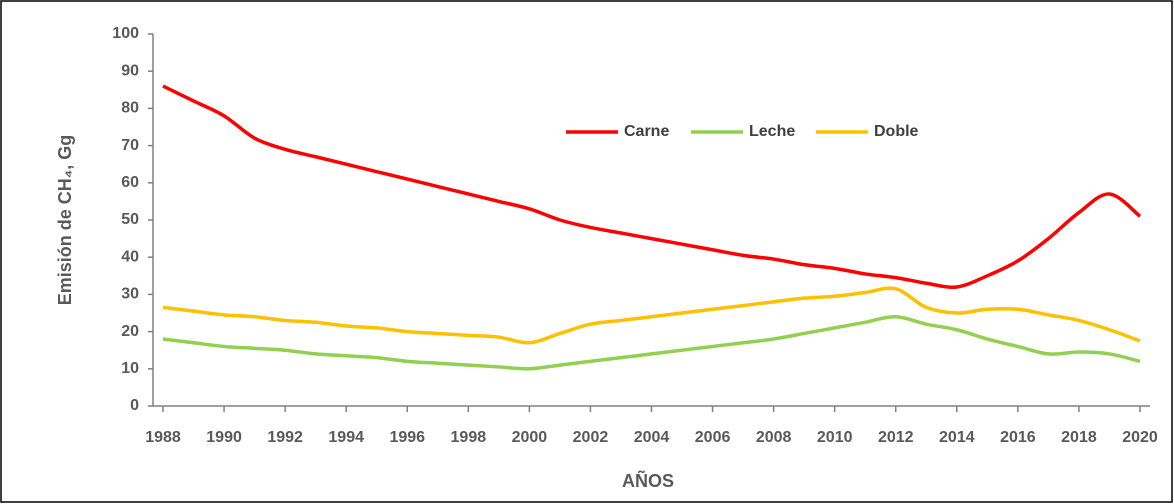 The image size is (1174, 504). Describe the element at coordinates (469, 437) in the screenshot. I see `x-tick-label: 1998` at that location.